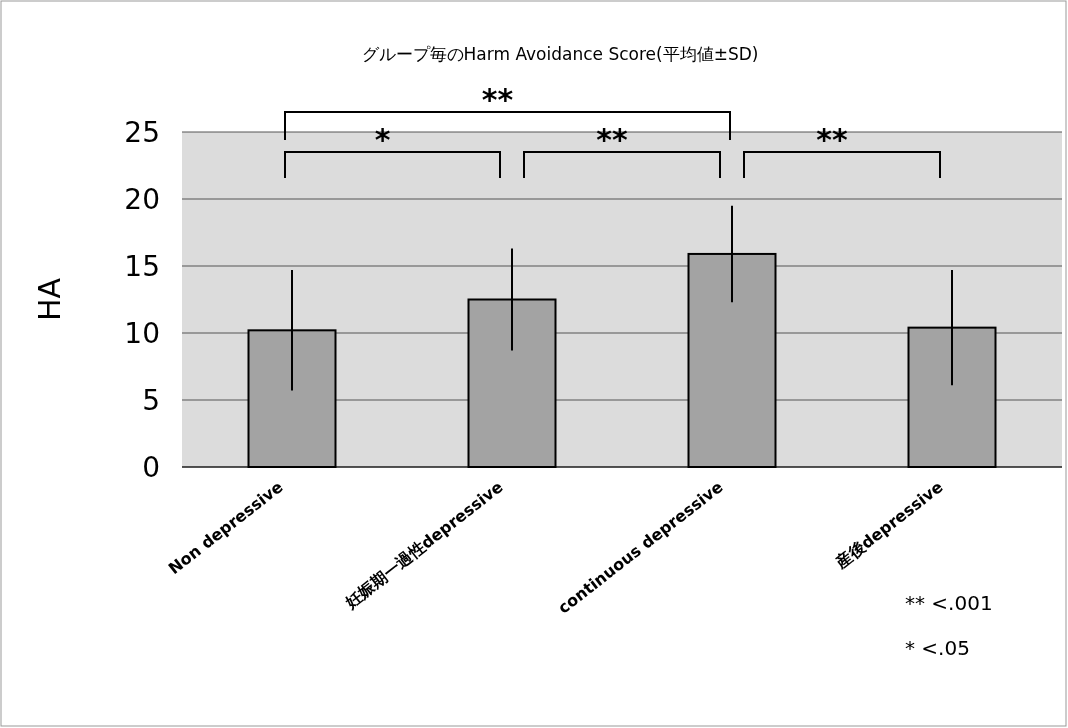  I want to click on y-tick-label: 15, so click(142, 266).